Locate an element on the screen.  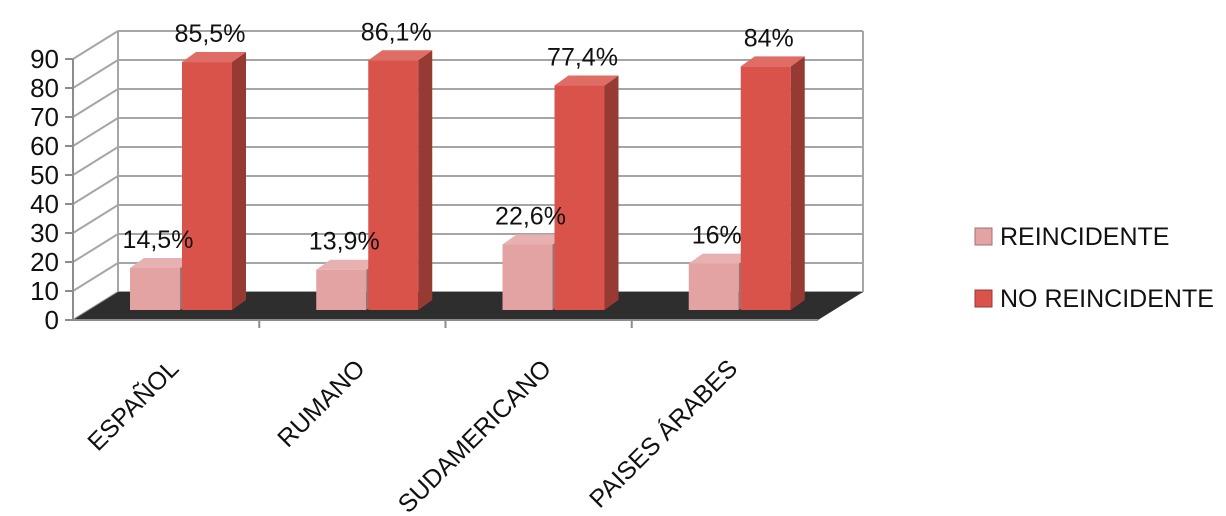
legend-item: REINCIDENTE is located at coordinates (1071, 237).